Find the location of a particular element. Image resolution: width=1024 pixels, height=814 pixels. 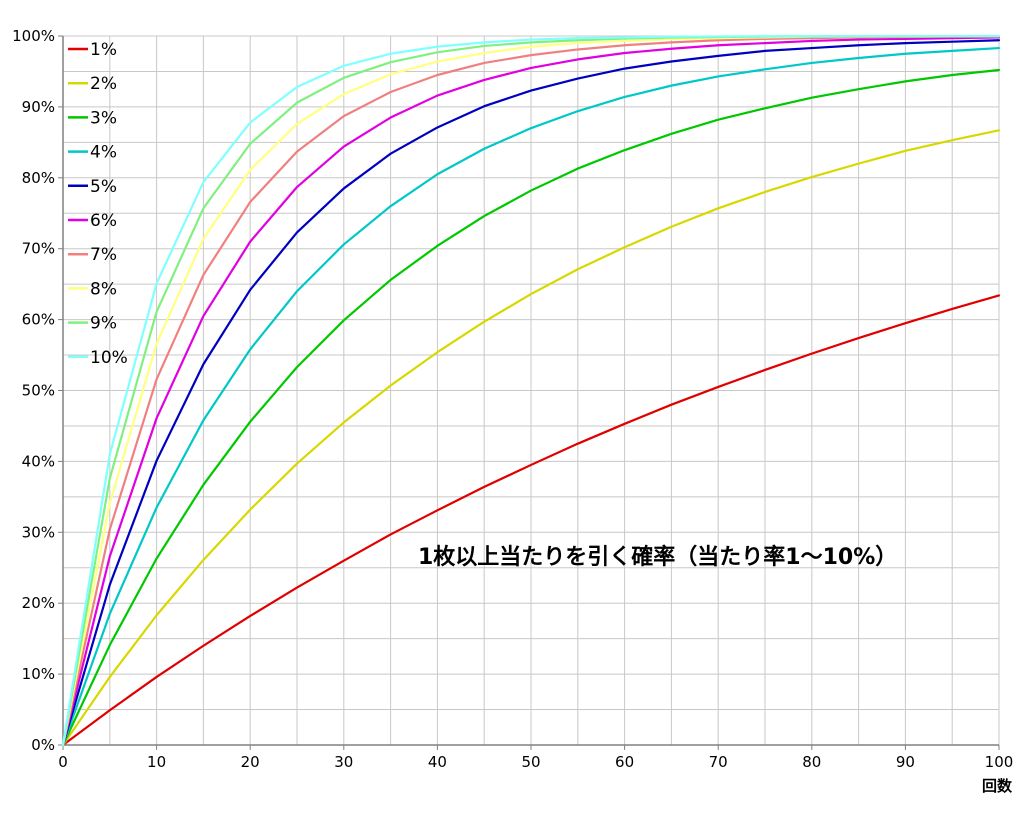

y-tick-label: 20% is located at coordinates (38, 603).